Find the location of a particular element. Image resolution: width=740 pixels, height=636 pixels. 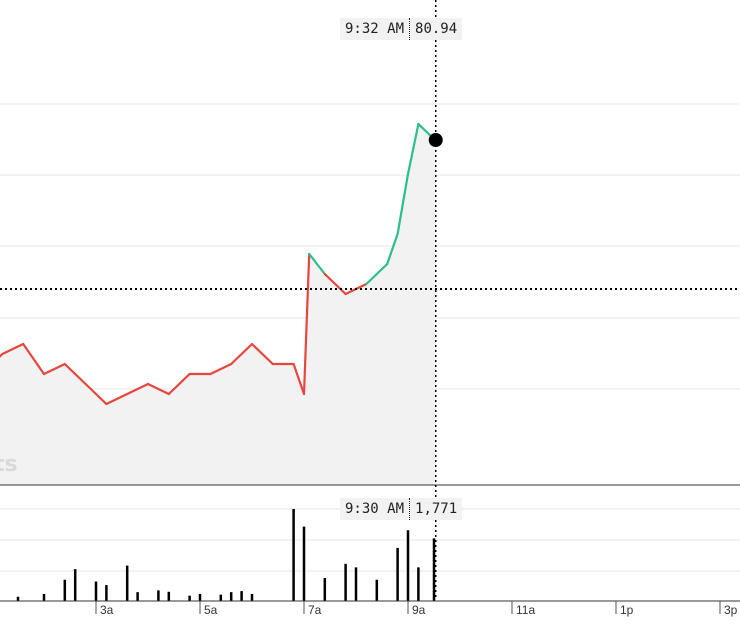

volume-tooltip: 9:30 AM 1,771 is located at coordinates (401, 509).